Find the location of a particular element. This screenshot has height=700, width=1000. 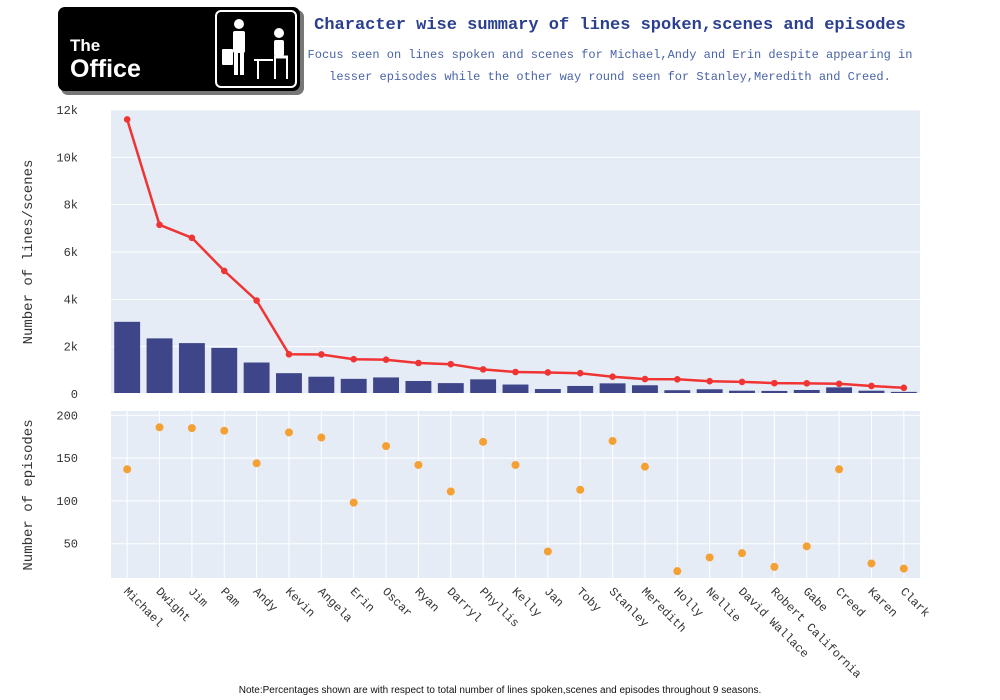

bar-kevin is located at coordinates (289, 383).